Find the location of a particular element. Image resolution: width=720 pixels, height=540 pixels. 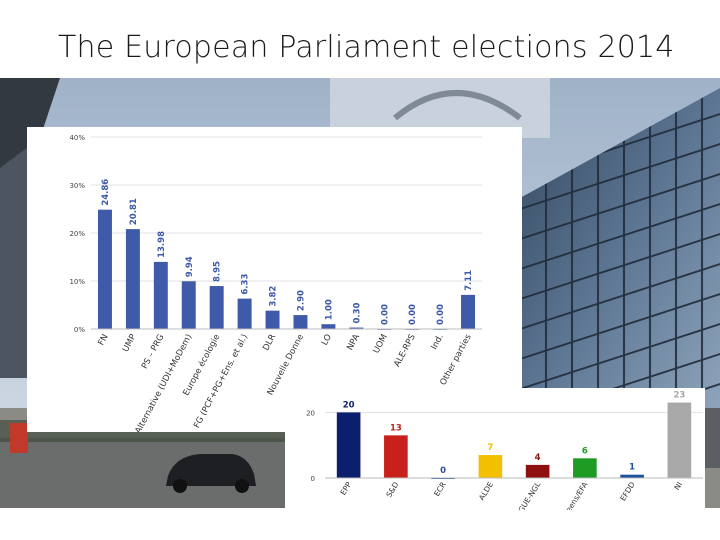

chart2-x-tick-label: EFDD is located at coordinates (627, 491).